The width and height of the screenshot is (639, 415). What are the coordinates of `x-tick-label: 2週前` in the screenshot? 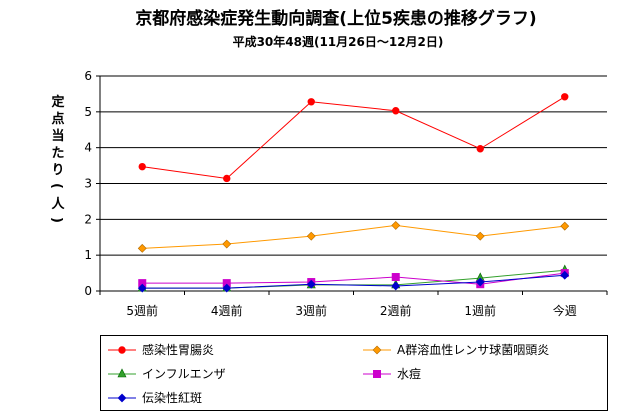 It's located at (396, 310).